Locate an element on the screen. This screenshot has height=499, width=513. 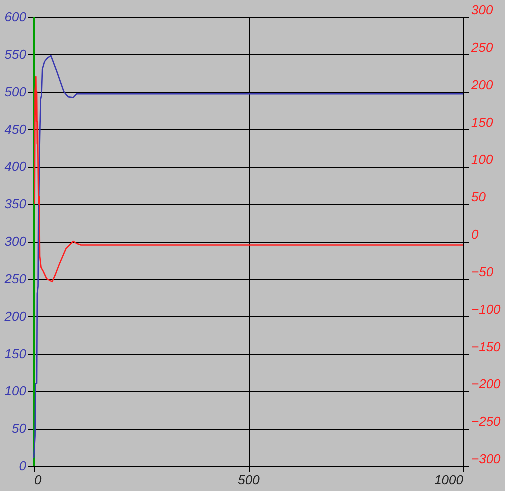
y2-tick-label: 0 is located at coordinates (476, 234).